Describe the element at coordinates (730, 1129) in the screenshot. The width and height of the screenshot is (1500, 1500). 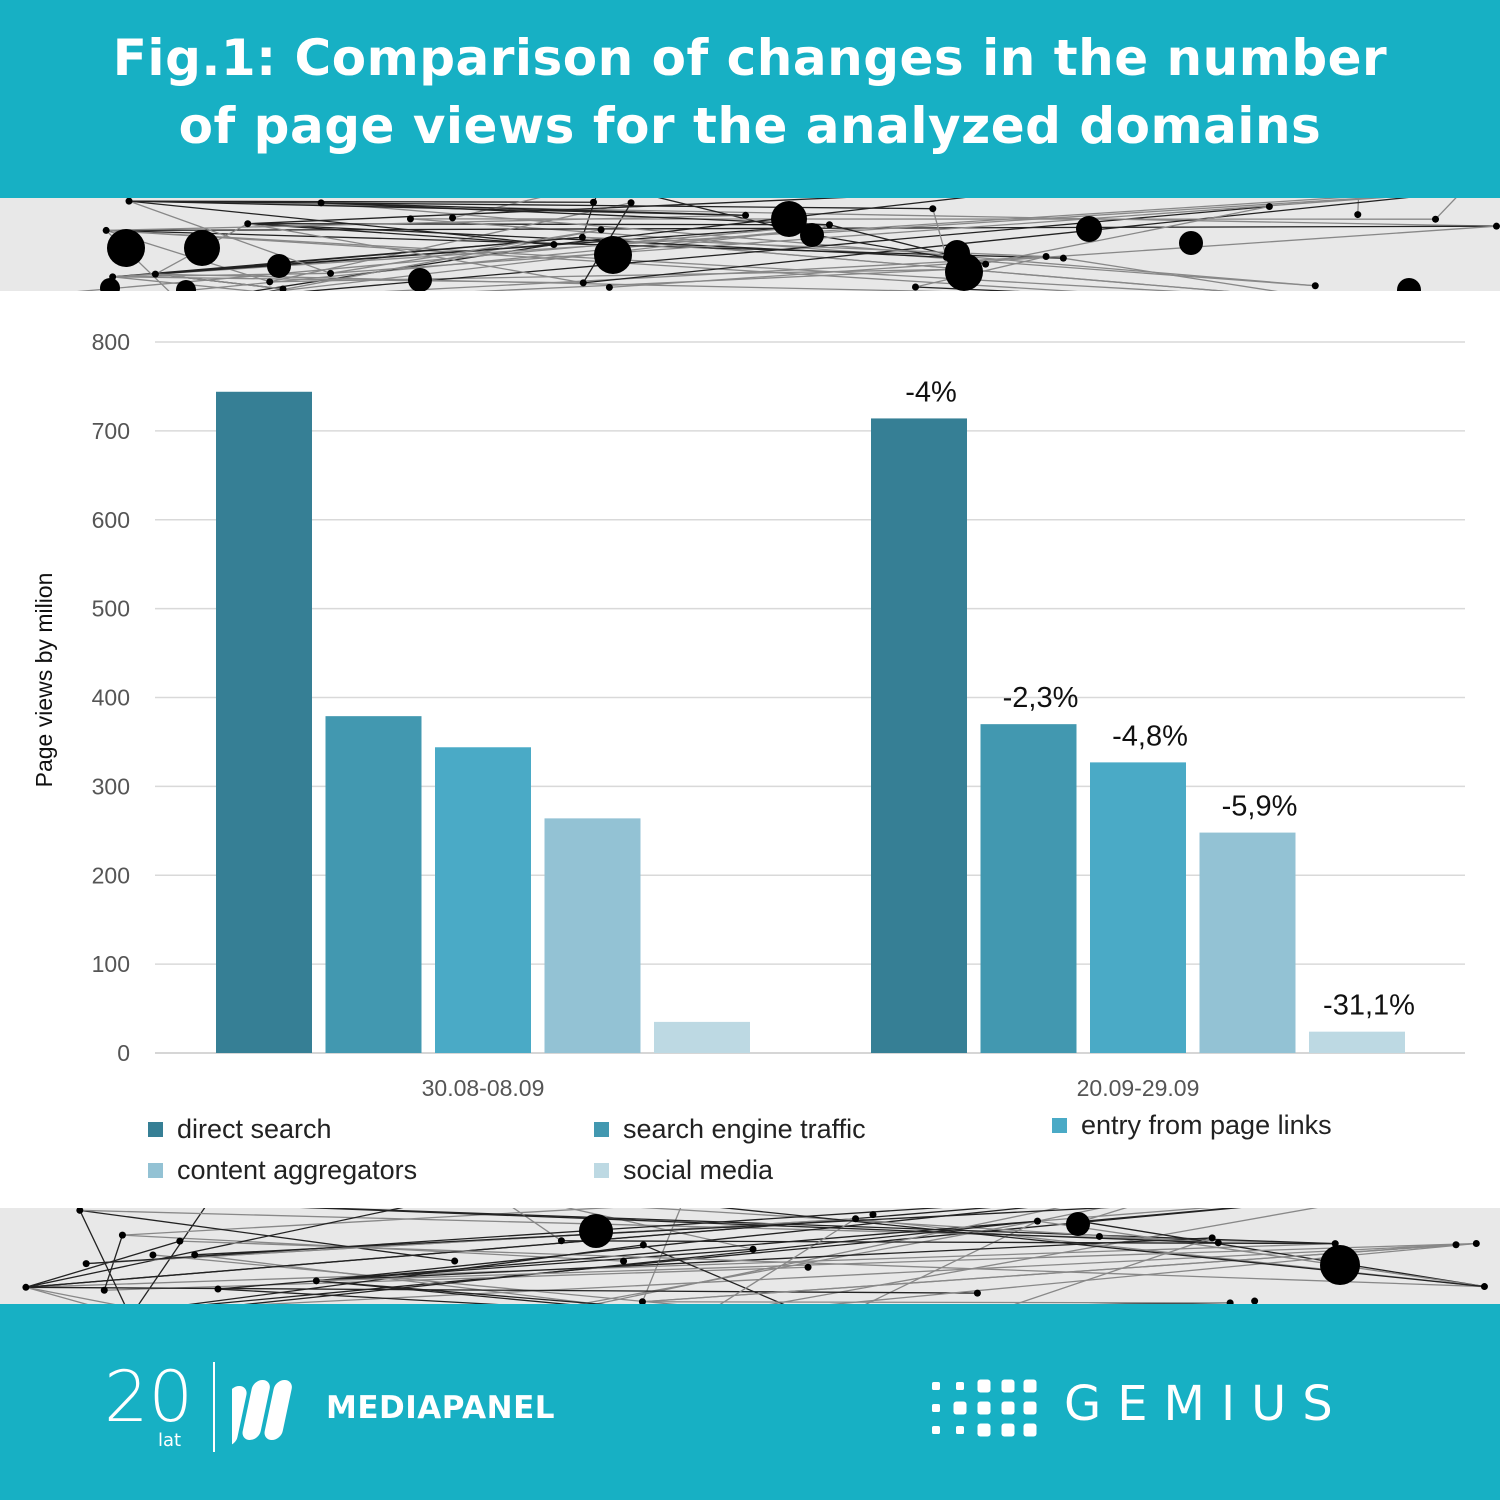
I see `legend-item: search engine traffic` at that location.